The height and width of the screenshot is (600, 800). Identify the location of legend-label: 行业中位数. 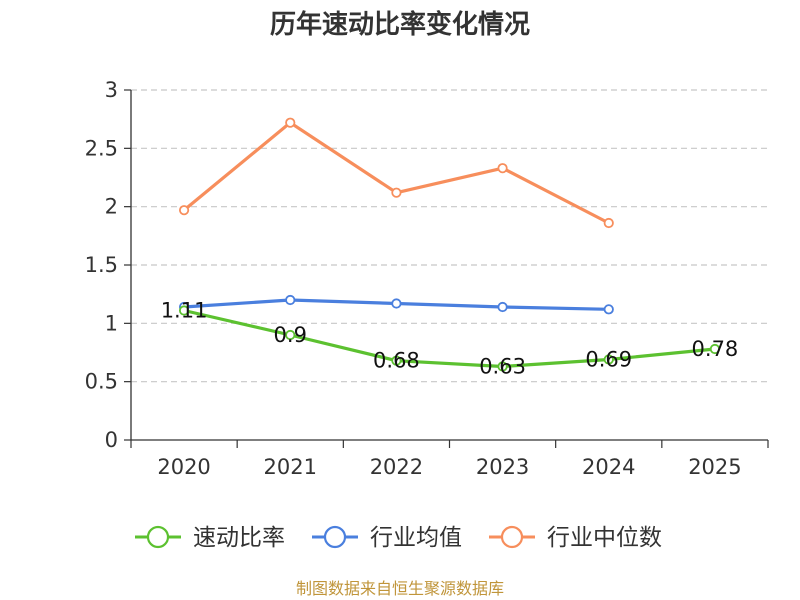
(604, 538).